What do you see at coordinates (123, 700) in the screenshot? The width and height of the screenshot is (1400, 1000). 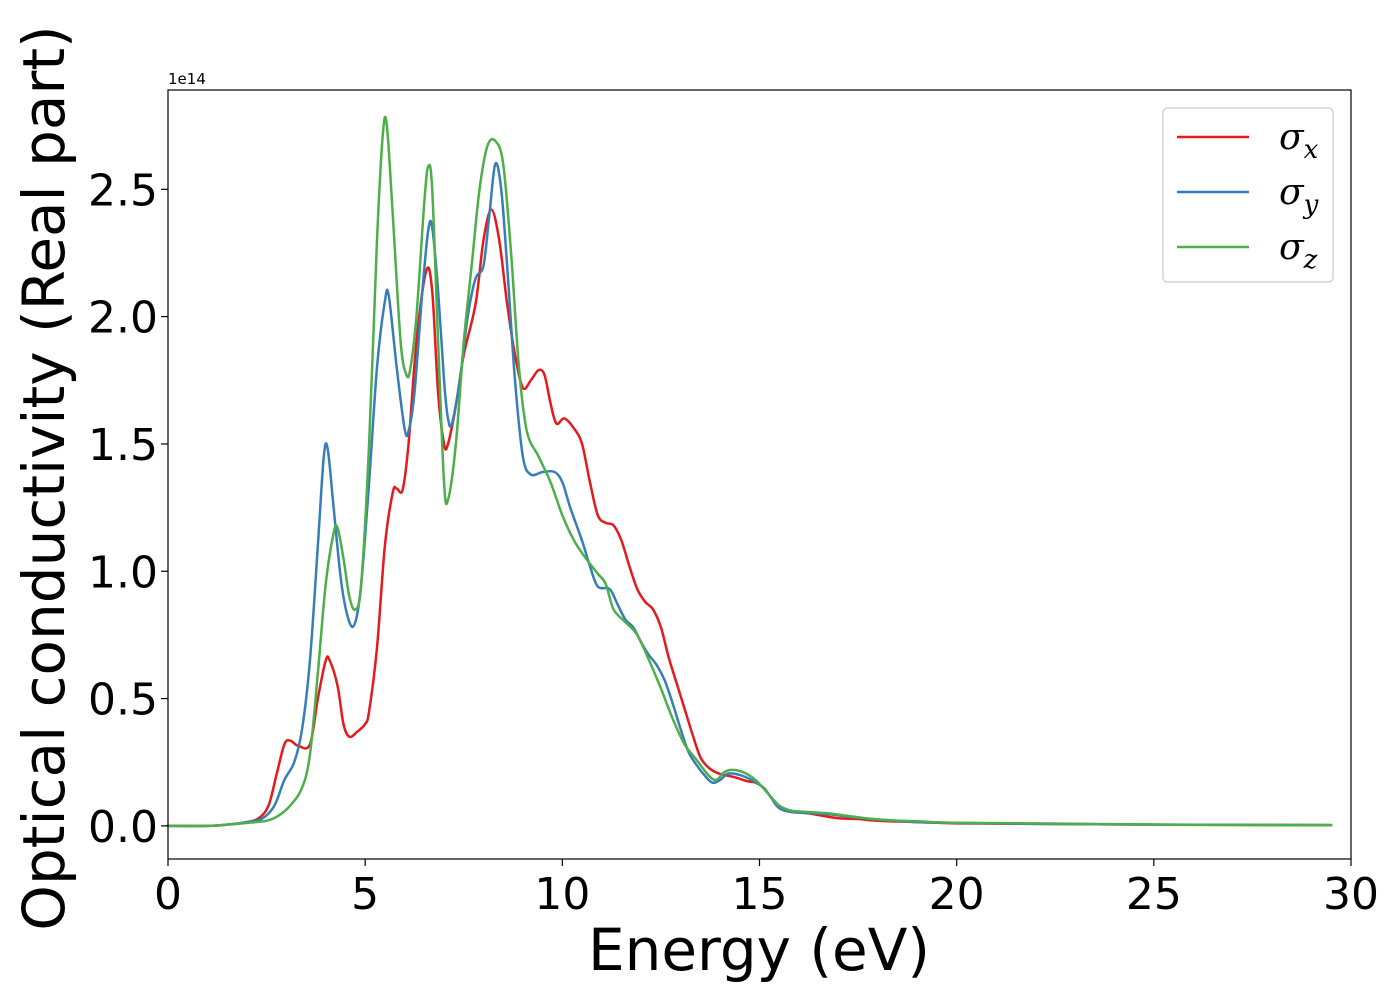 I see `y-tick-label: 0.5` at bounding box center [123, 700].